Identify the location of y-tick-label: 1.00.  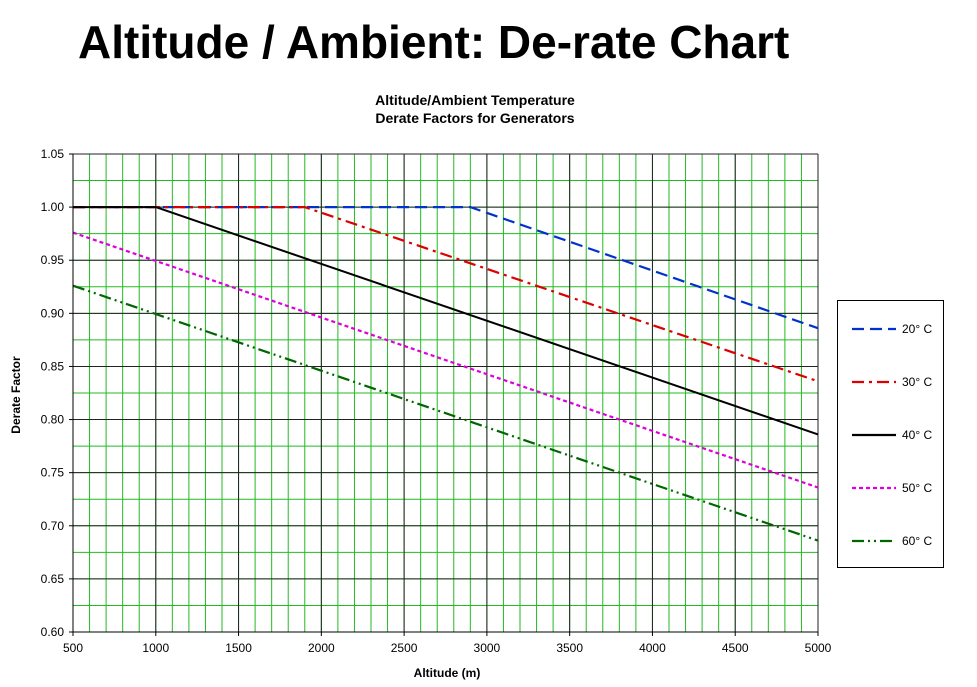
(53, 207).